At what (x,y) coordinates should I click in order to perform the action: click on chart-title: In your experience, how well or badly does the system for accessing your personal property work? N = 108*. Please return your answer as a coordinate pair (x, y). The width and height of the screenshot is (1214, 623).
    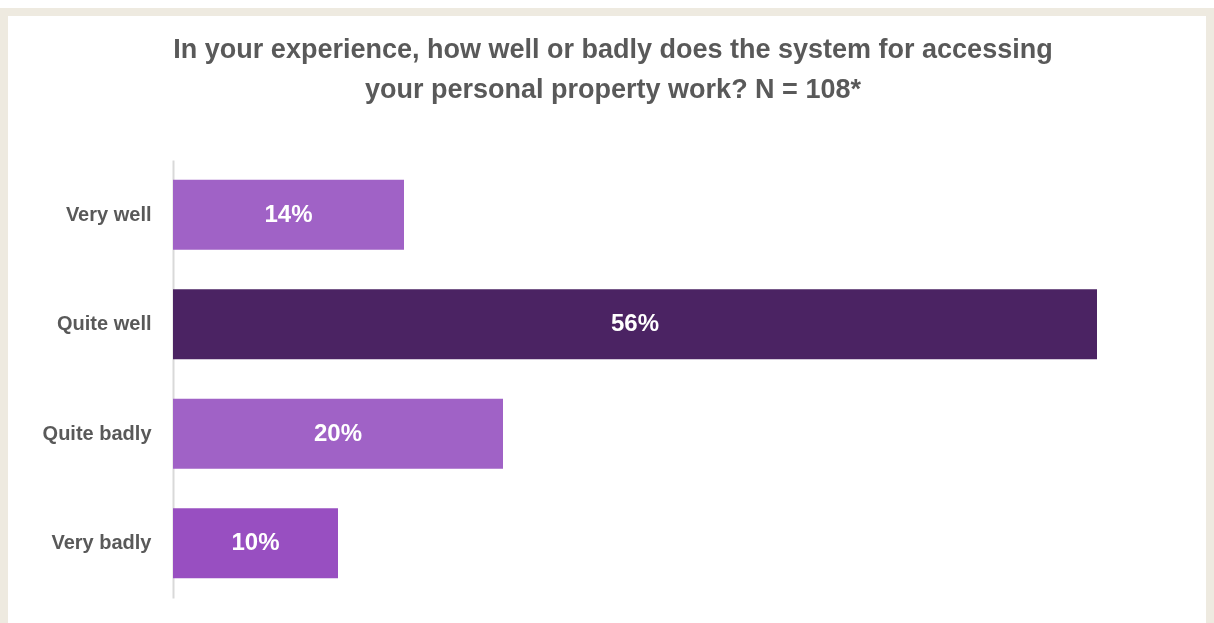
    Looking at the image, I should click on (613, 69).